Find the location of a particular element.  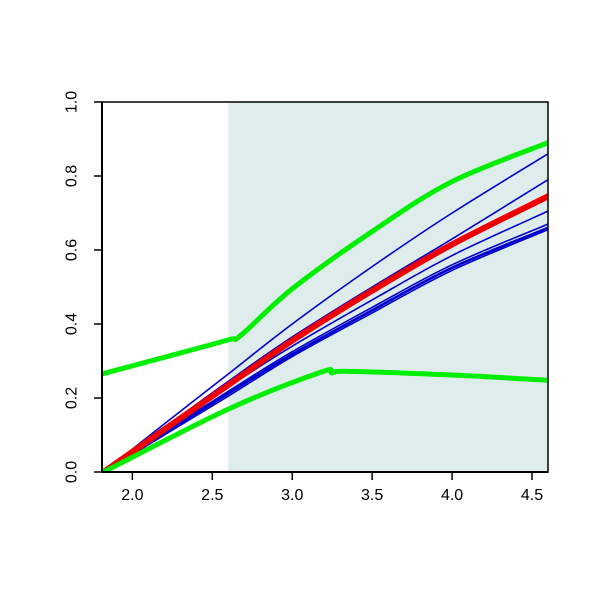

x-tick-label: 4.5 is located at coordinates (532, 495).